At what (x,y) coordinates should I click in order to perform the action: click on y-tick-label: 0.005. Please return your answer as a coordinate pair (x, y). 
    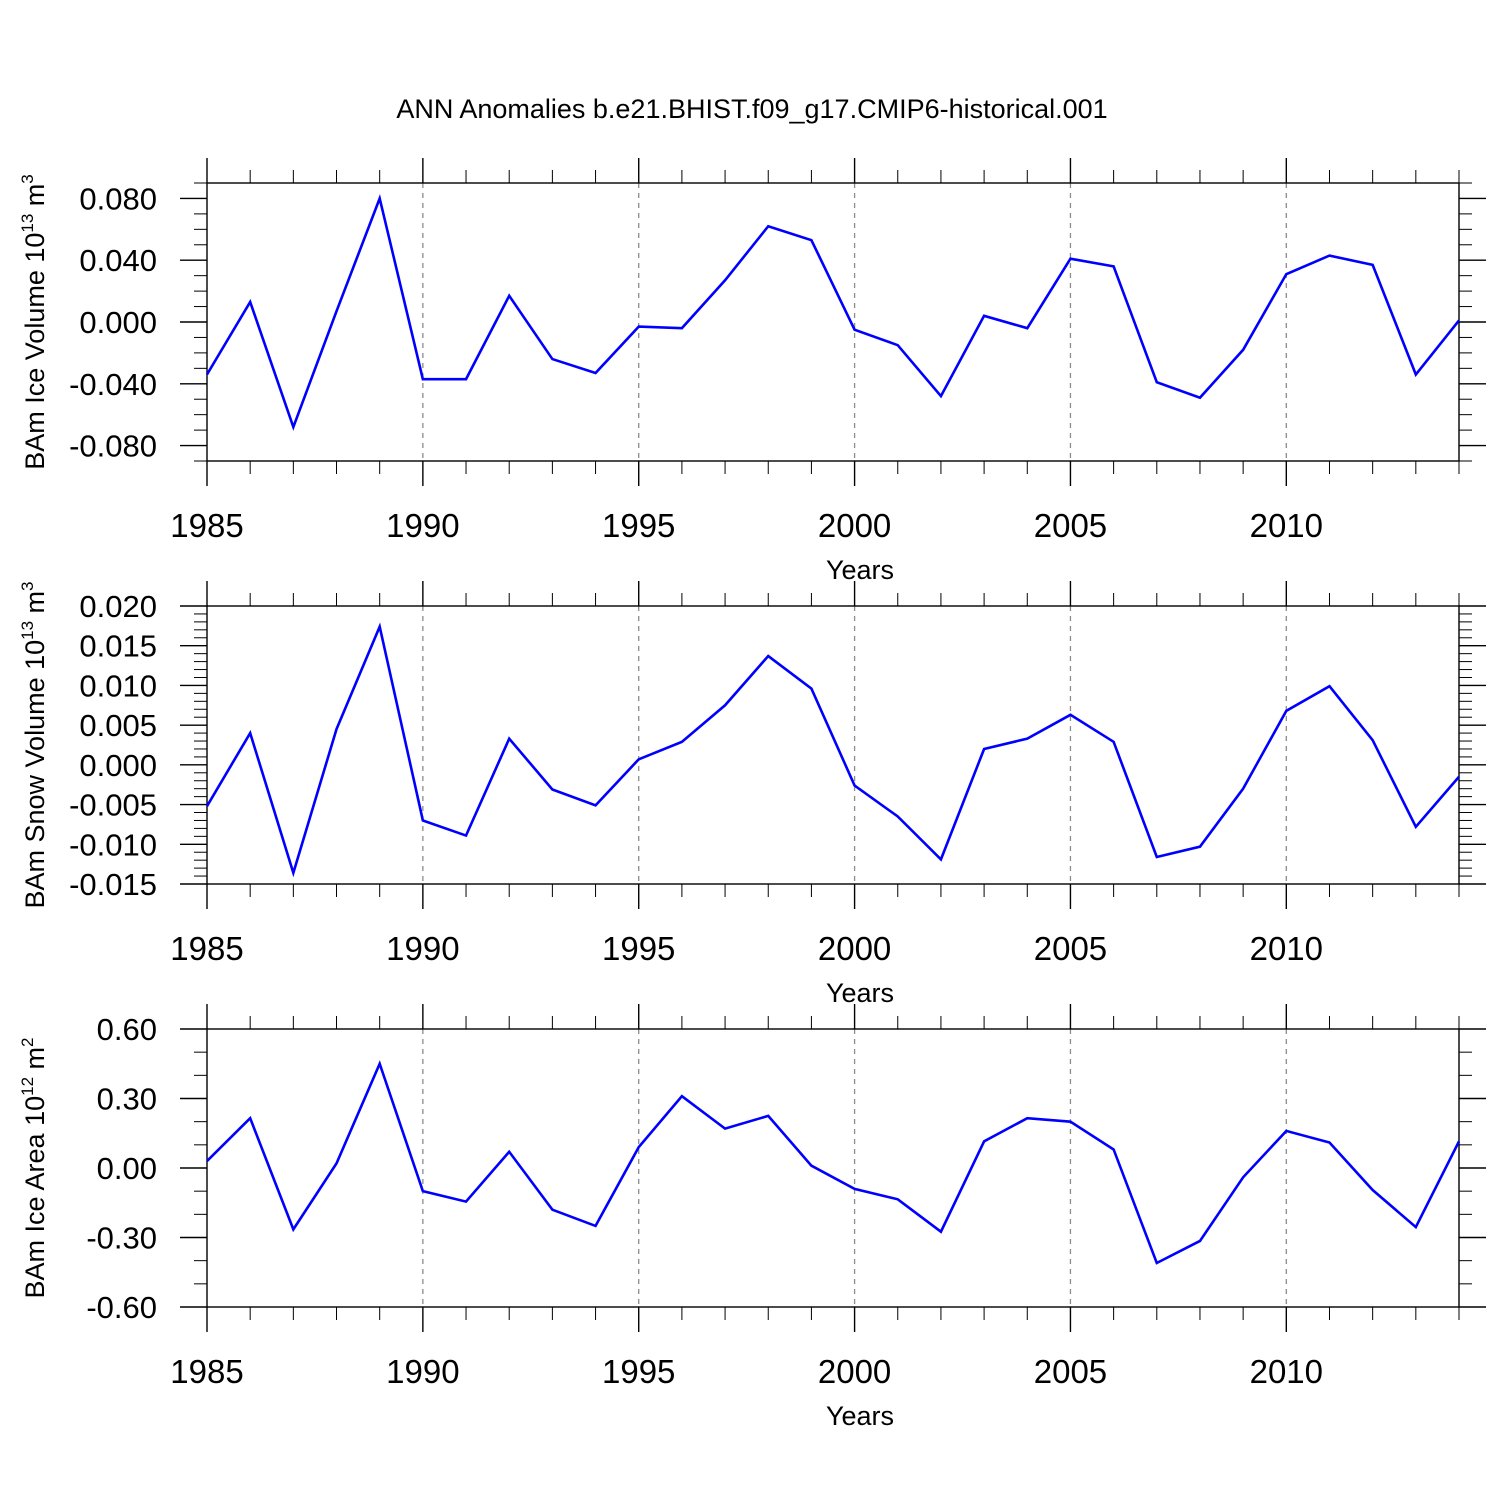
    Looking at the image, I should click on (118, 725).